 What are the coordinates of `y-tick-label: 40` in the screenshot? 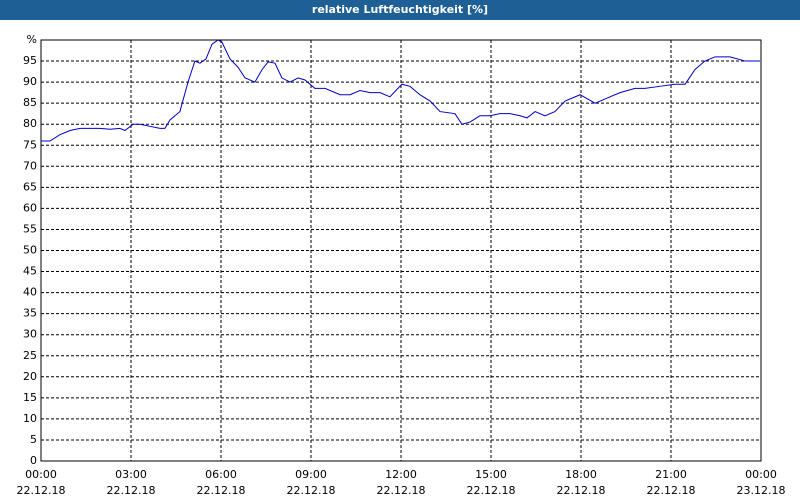 It's located at (30, 292).